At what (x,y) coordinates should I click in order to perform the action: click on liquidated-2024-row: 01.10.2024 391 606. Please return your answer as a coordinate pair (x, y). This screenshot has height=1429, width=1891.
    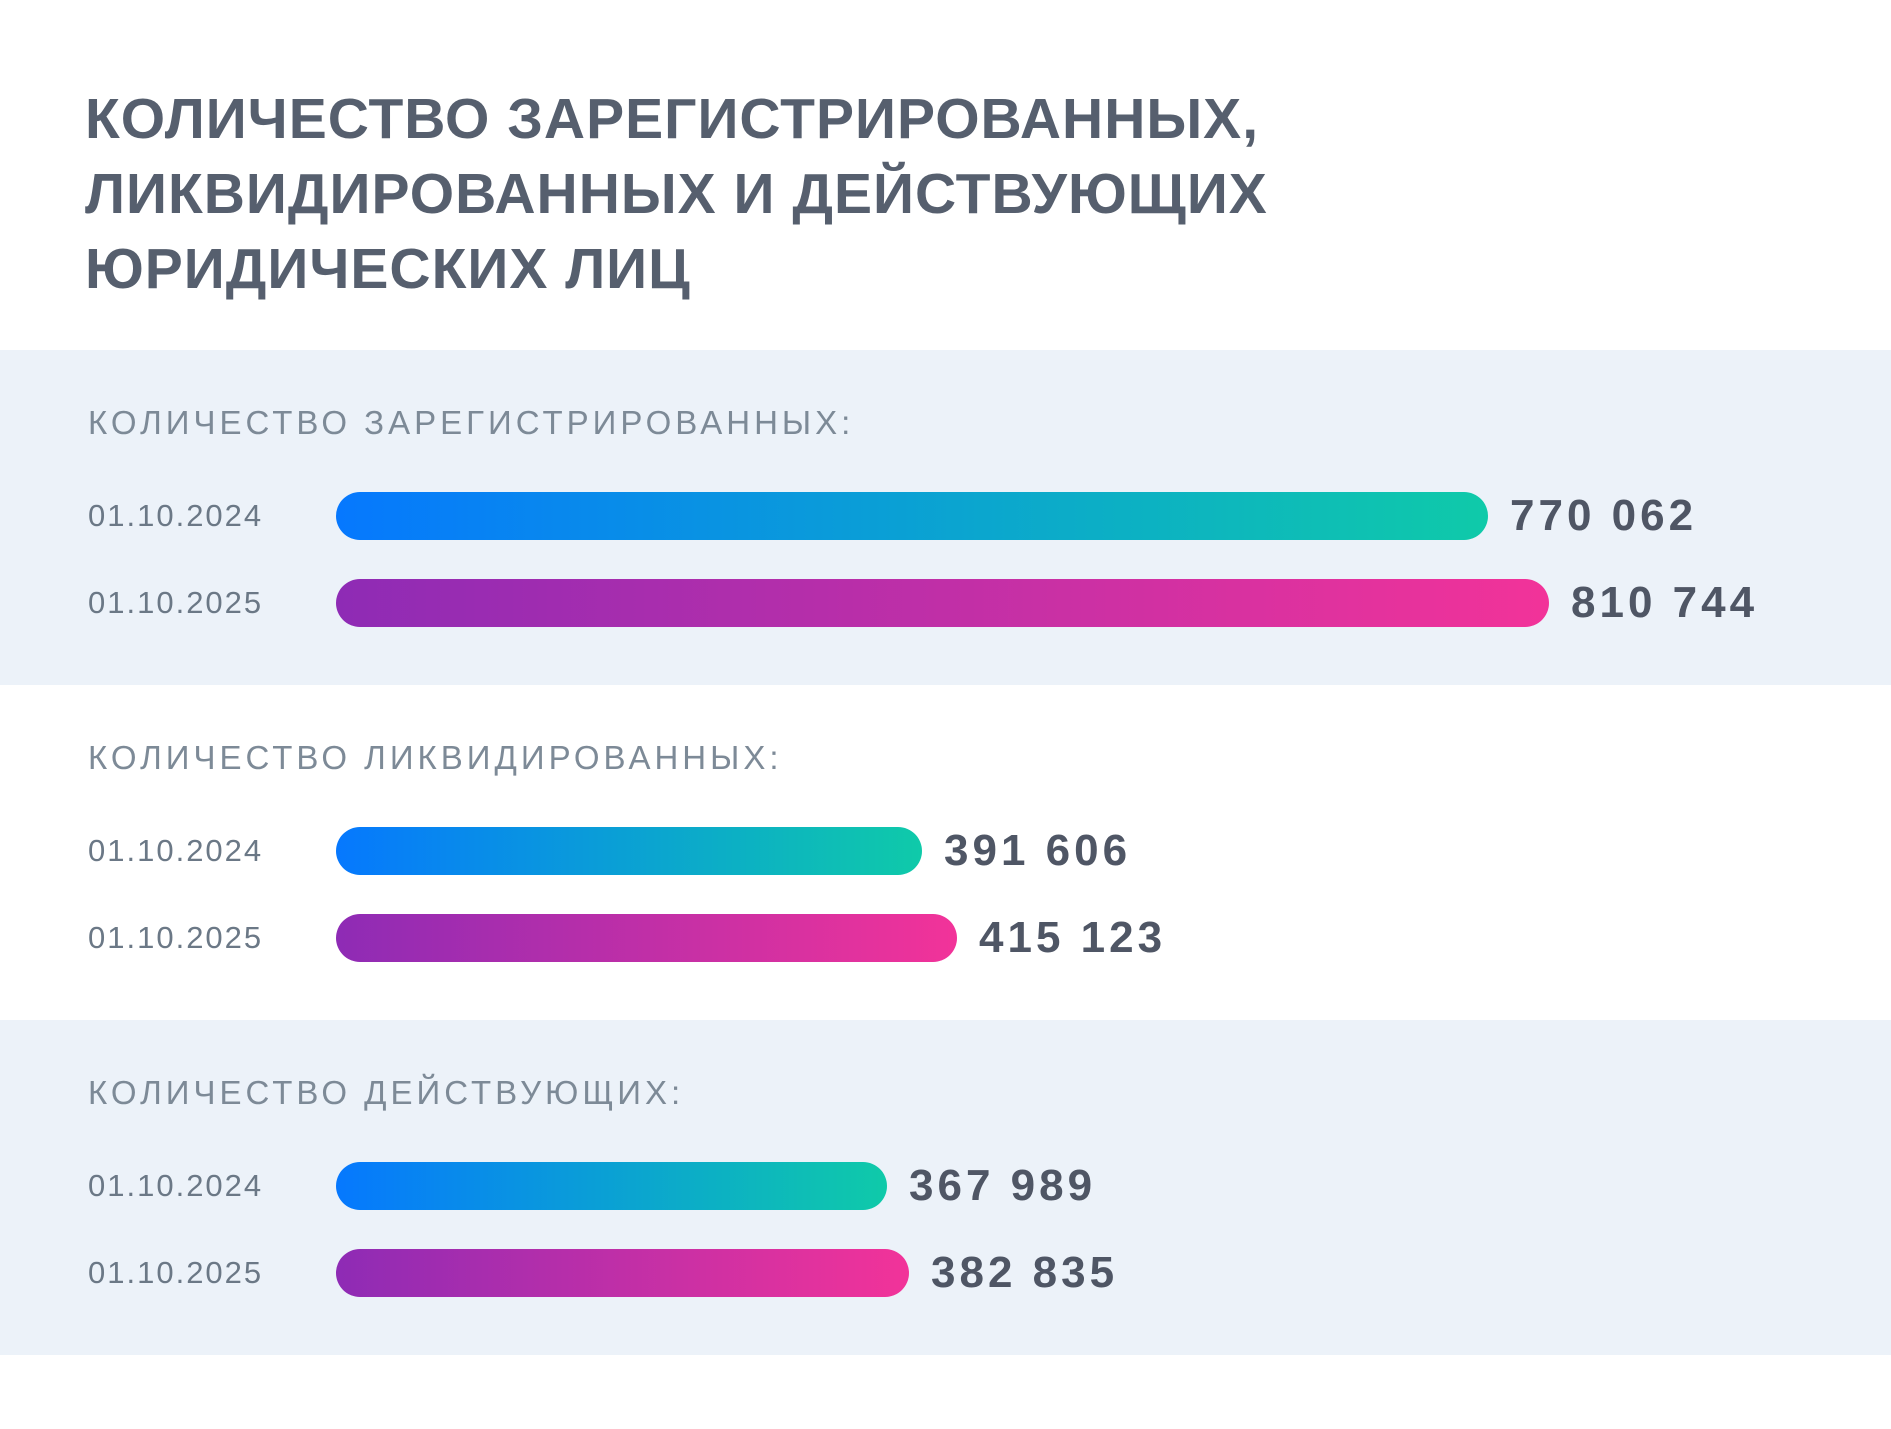
    Looking at the image, I should click on (989, 850).